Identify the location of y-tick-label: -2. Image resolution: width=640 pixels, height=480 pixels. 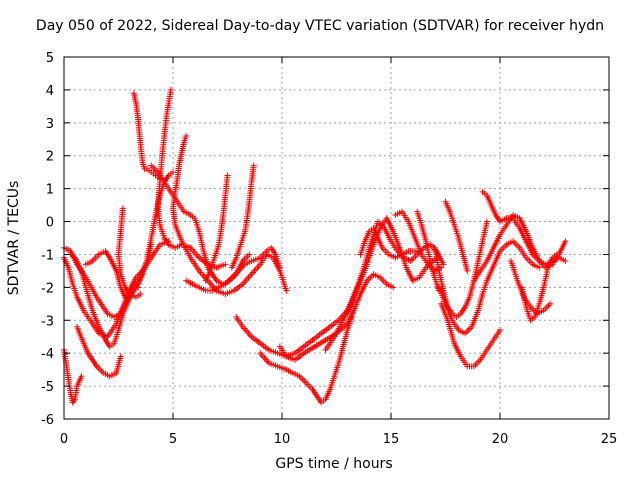
(47, 288).